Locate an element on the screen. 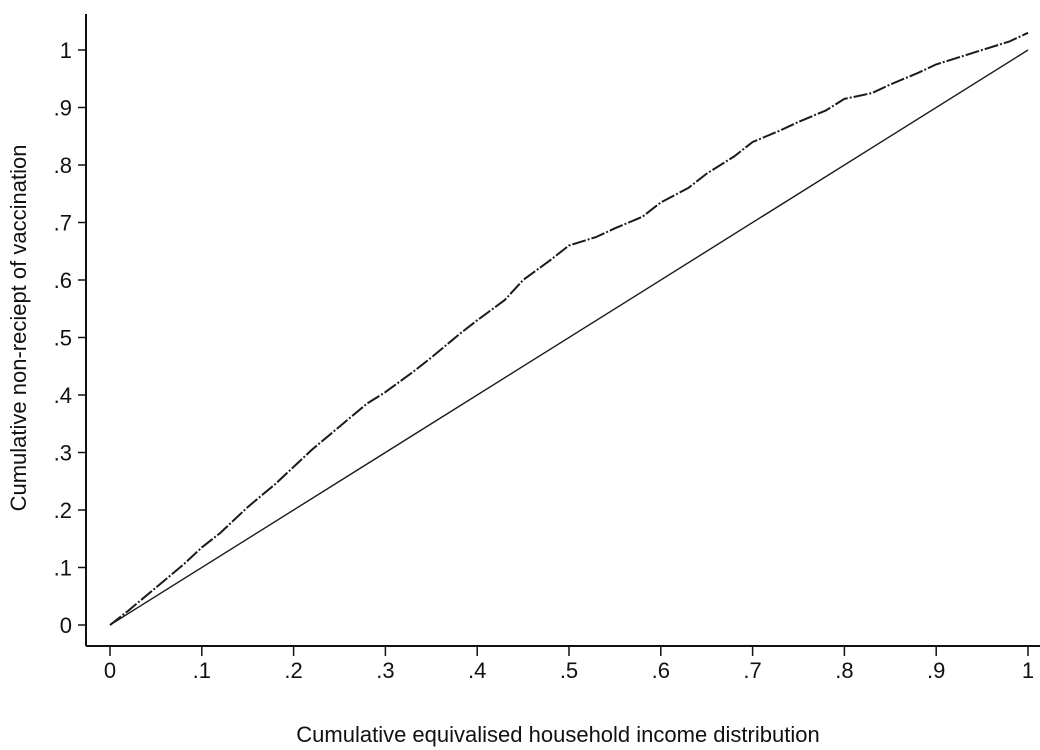 The width and height of the screenshot is (1040, 750). y-tick-label: .3 is located at coordinates (63, 453).